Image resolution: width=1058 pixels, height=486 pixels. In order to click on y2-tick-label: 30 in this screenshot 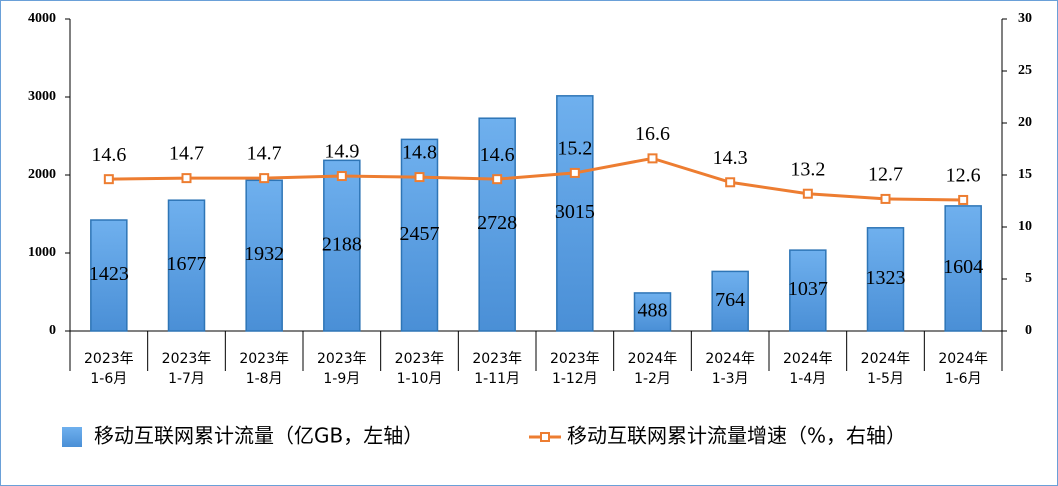, I will do `click(1025, 18)`.